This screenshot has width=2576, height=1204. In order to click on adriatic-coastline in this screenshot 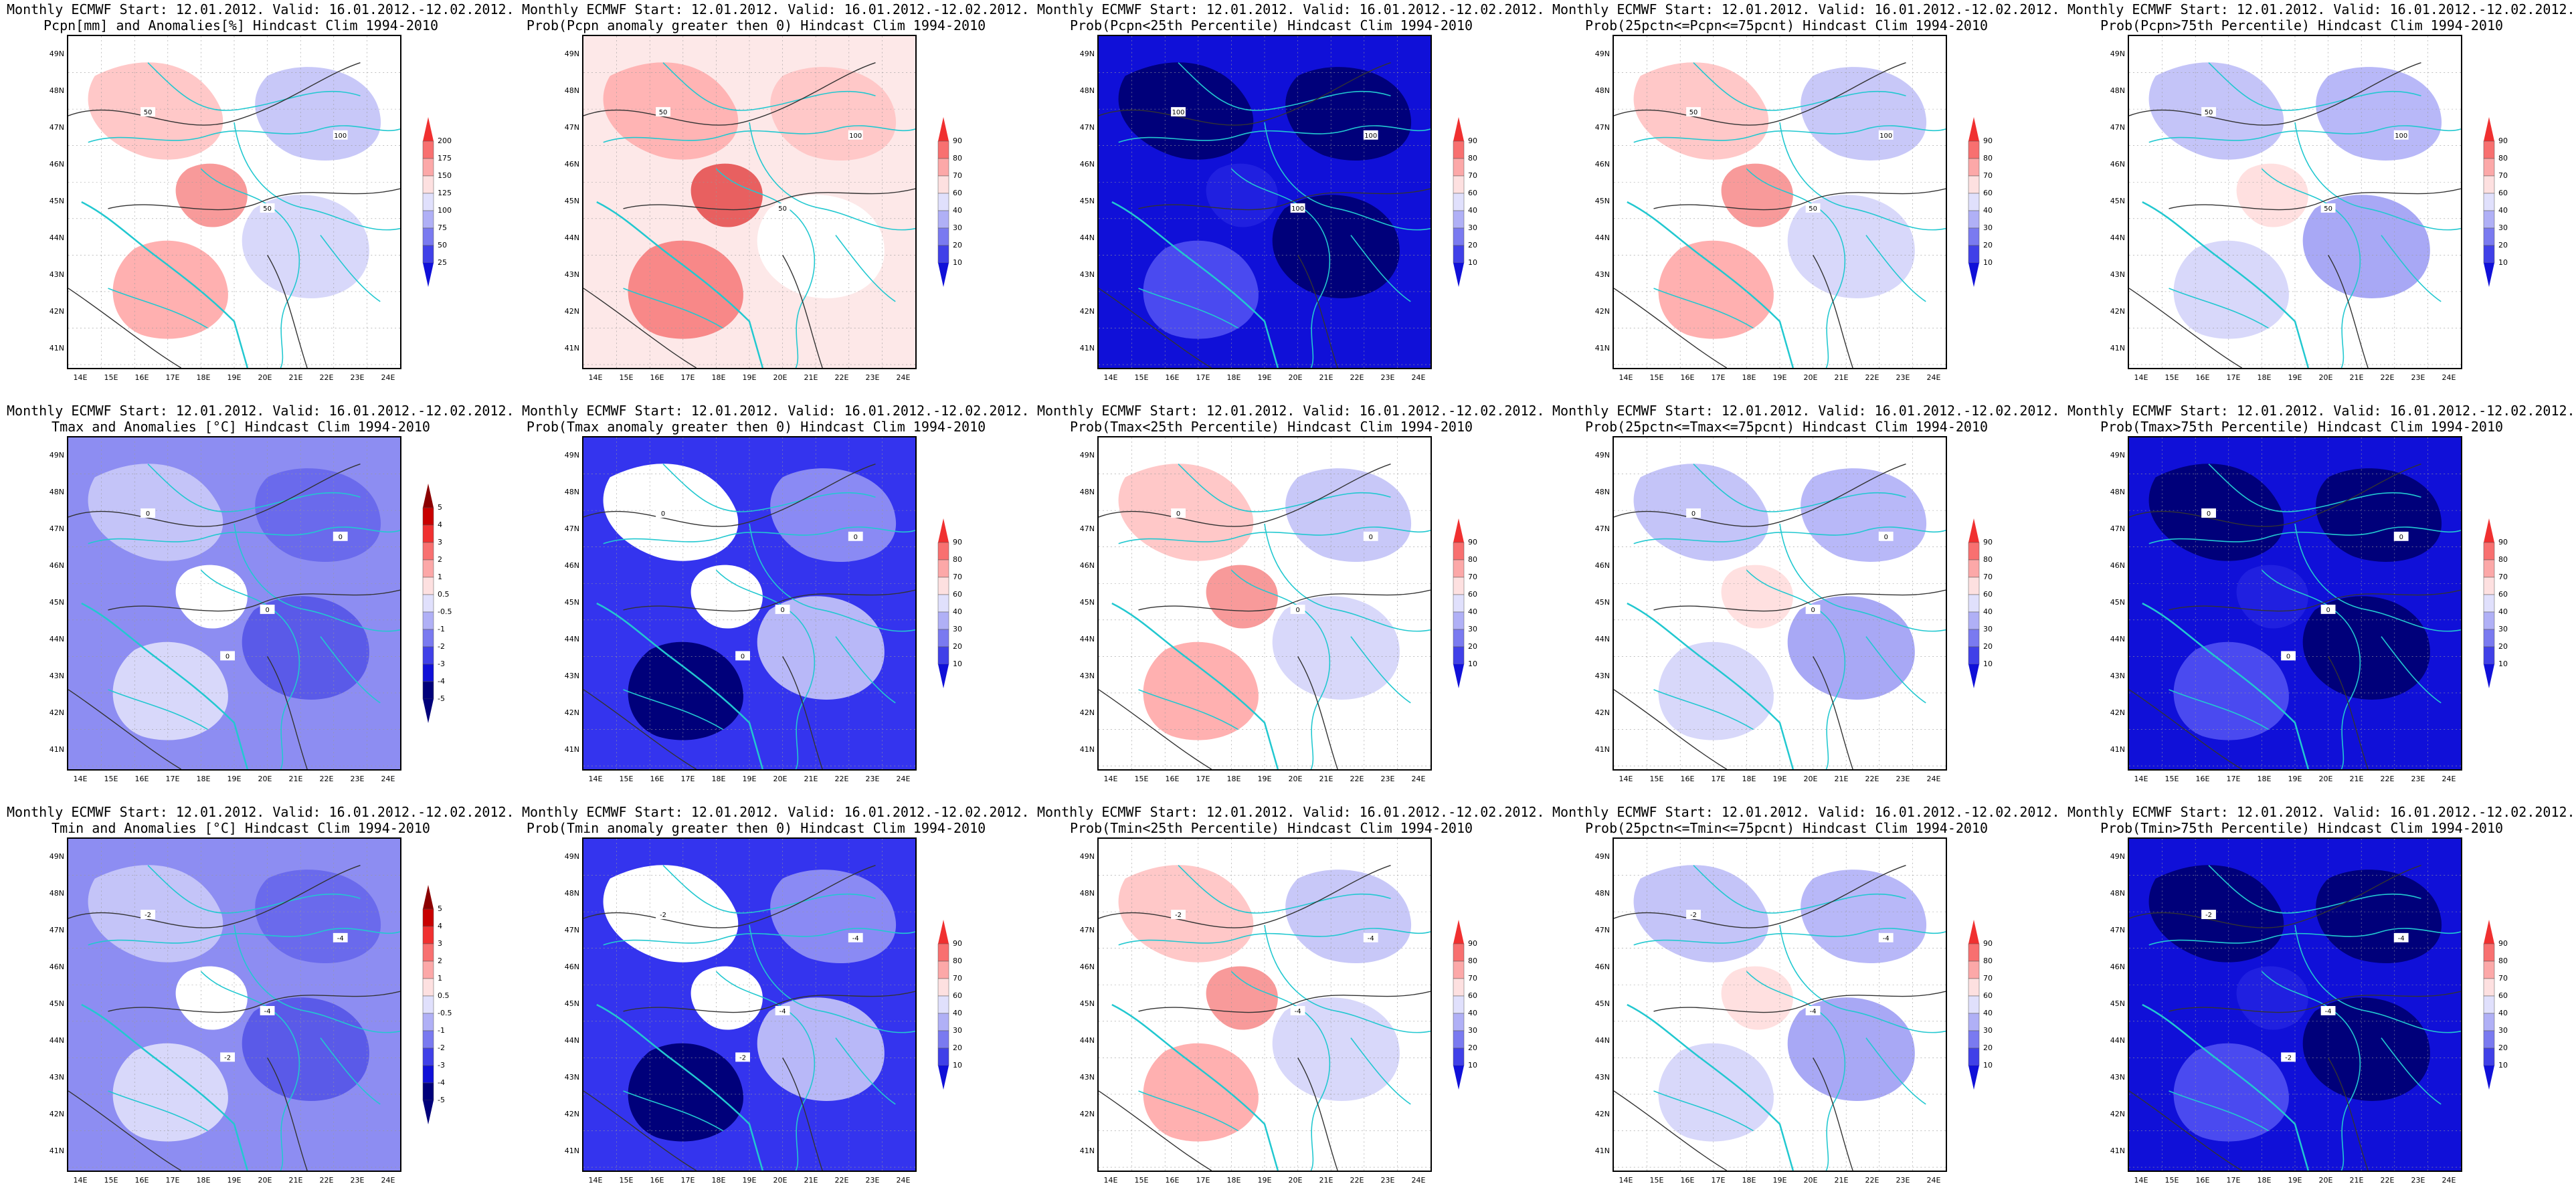, I will do `click(2226, 284)`.